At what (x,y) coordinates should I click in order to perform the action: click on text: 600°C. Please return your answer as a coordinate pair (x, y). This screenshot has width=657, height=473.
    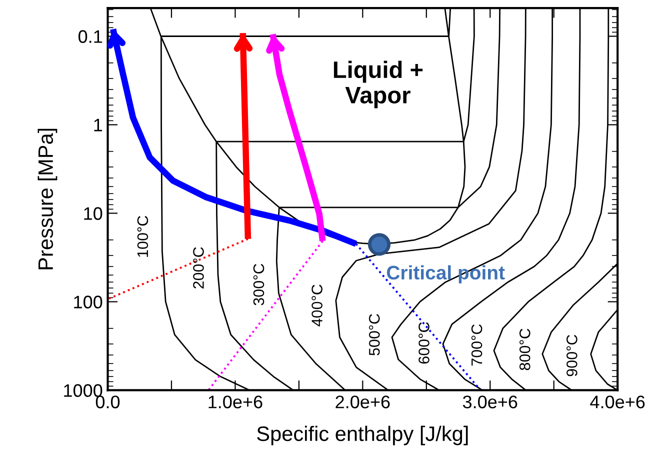
    Looking at the image, I should click on (424, 343).